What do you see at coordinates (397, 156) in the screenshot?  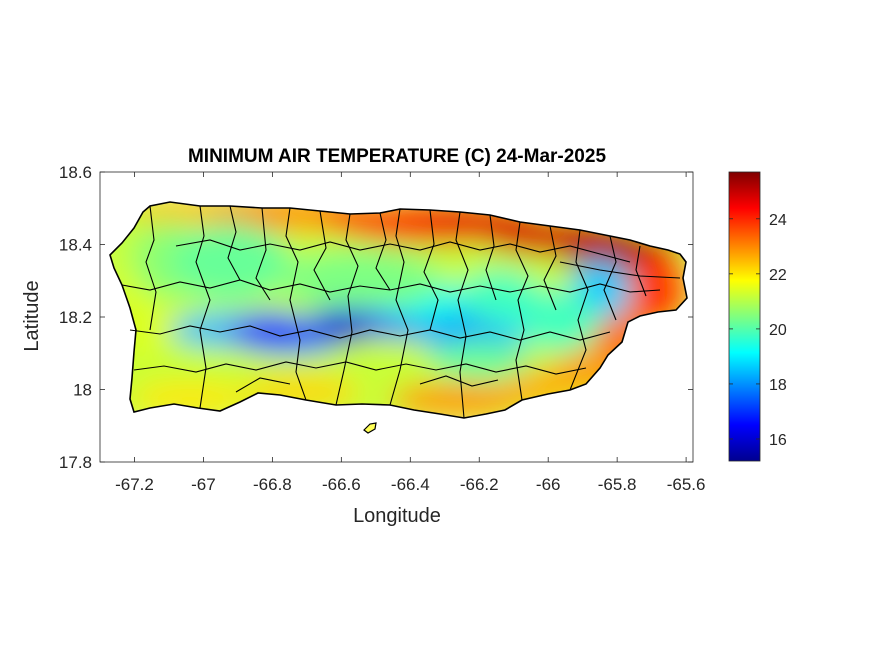 I see `chart-title: MINIMUM AIR TEMPERATURE (C) 24-Mar-2025` at bounding box center [397, 156].